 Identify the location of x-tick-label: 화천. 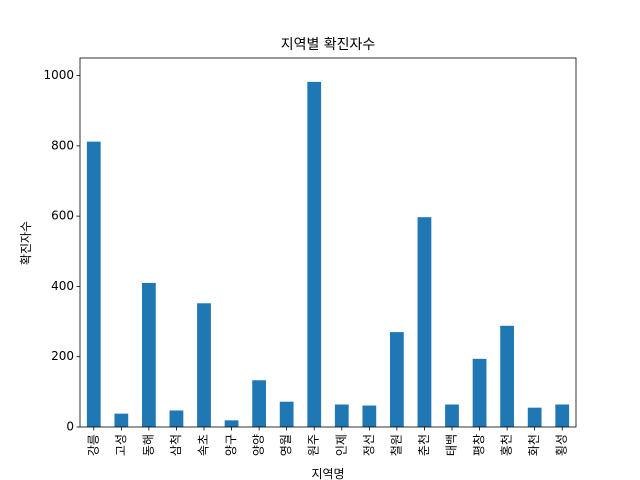
(533, 445).